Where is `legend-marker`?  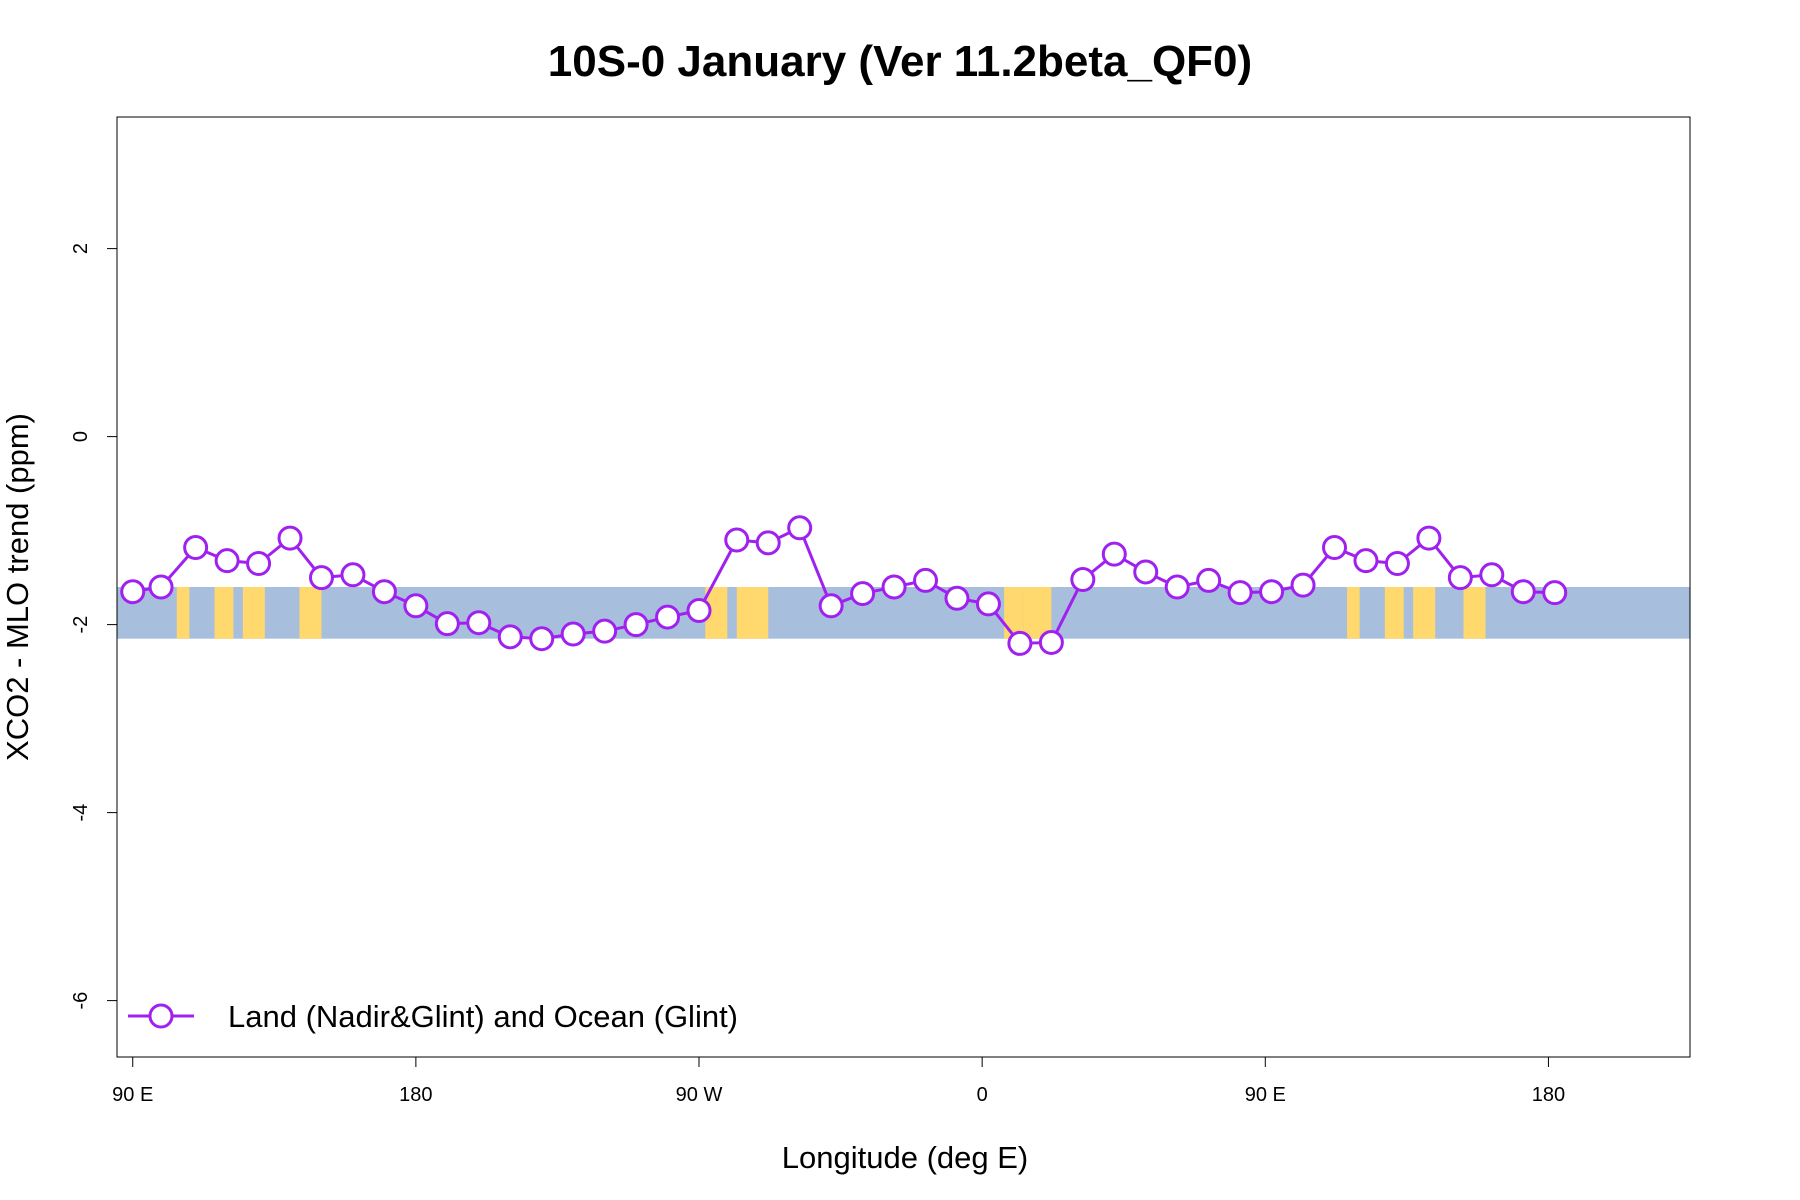
legend-marker is located at coordinates (161, 1016).